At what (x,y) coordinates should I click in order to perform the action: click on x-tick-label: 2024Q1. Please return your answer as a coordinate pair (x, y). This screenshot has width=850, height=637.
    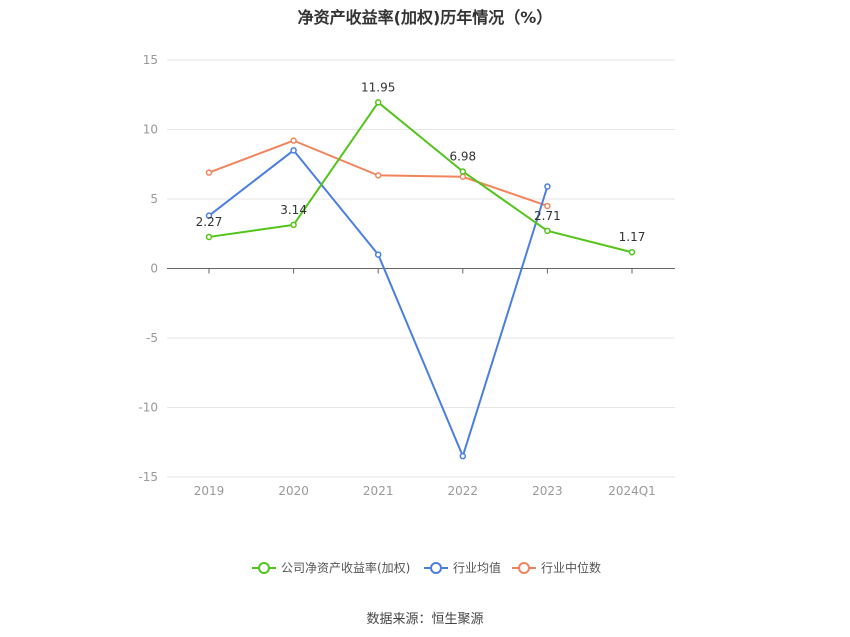
    Looking at the image, I should click on (632, 491).